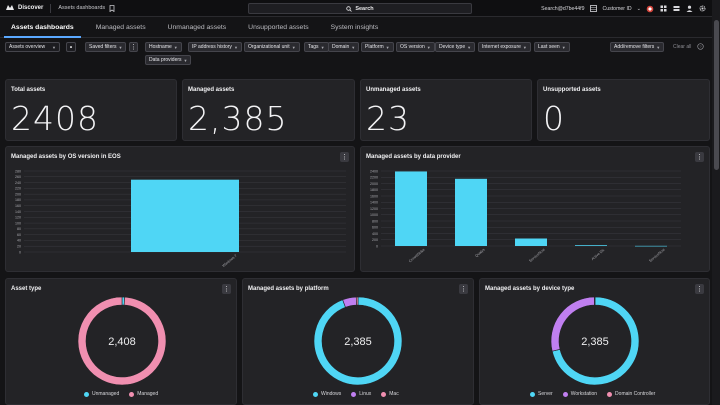 The width and height of the screenshot is (720, 405). I want to click on card-title: Managed assets, so click(211, 90).